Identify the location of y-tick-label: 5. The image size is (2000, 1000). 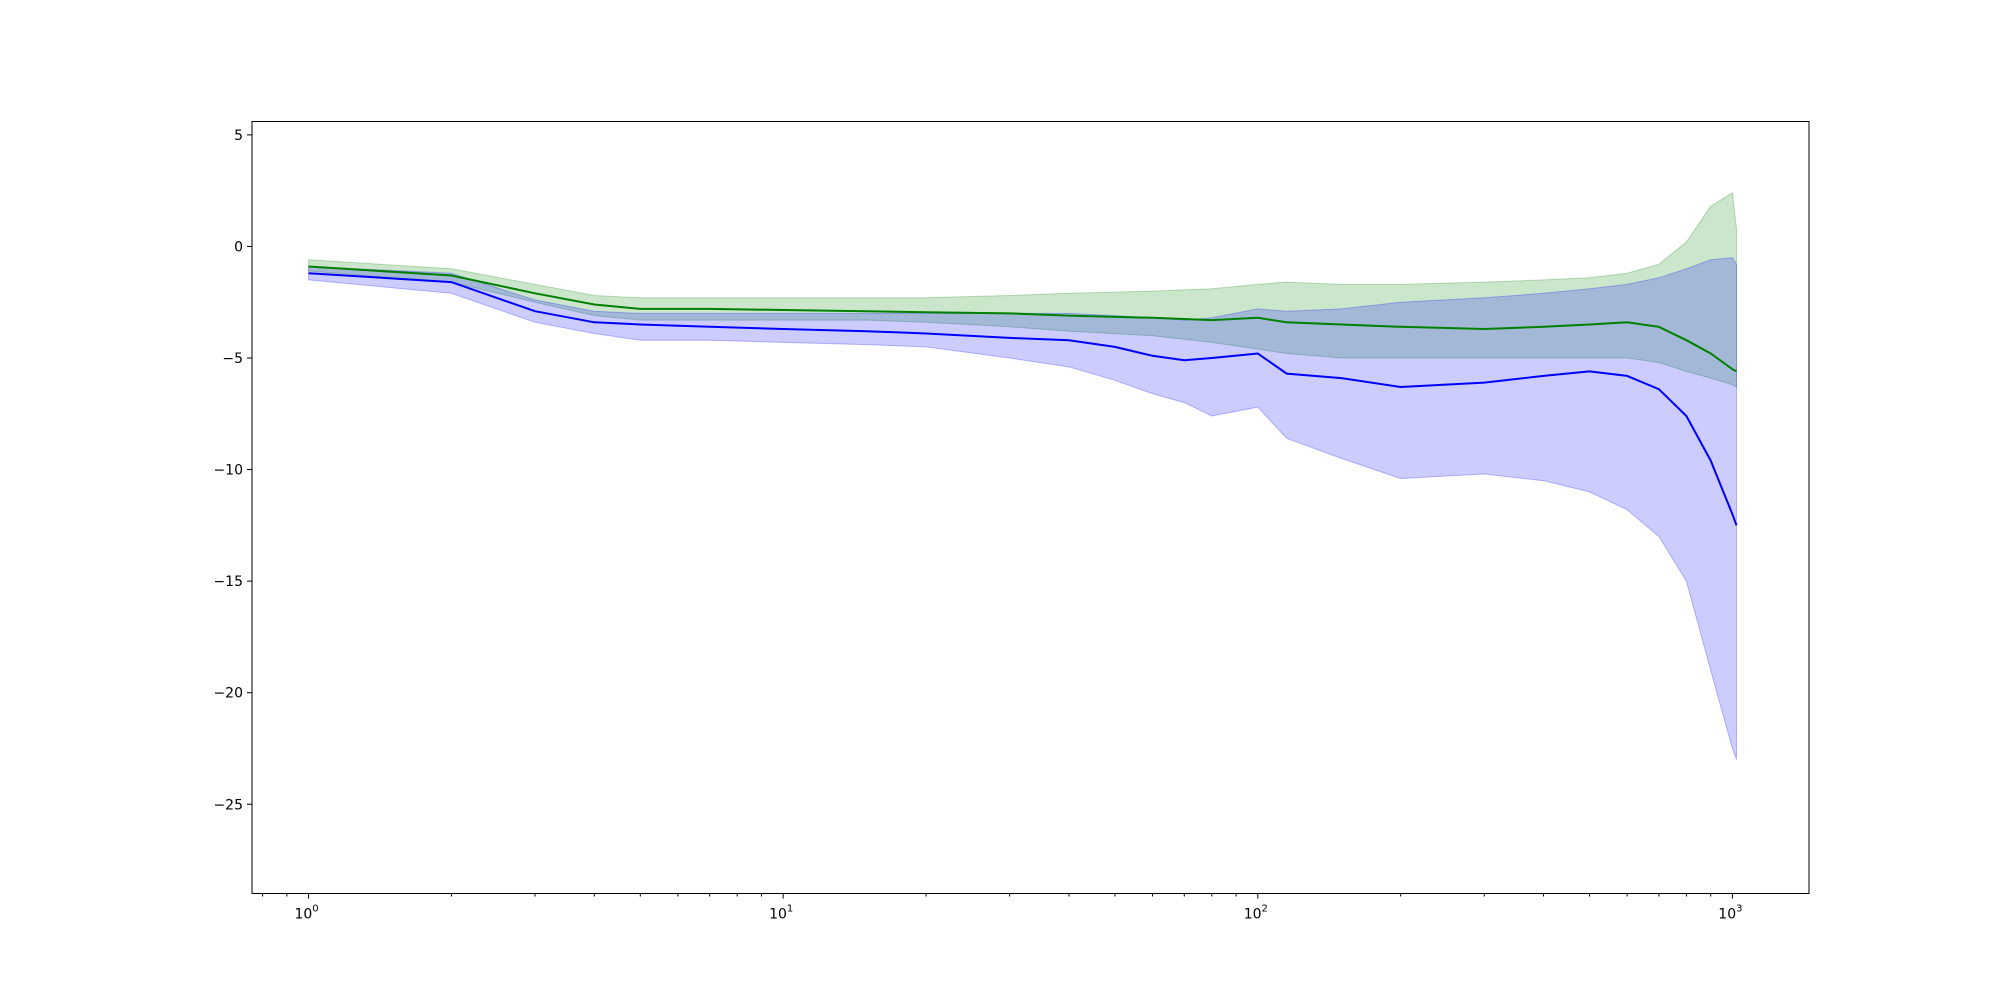
(238, 136).